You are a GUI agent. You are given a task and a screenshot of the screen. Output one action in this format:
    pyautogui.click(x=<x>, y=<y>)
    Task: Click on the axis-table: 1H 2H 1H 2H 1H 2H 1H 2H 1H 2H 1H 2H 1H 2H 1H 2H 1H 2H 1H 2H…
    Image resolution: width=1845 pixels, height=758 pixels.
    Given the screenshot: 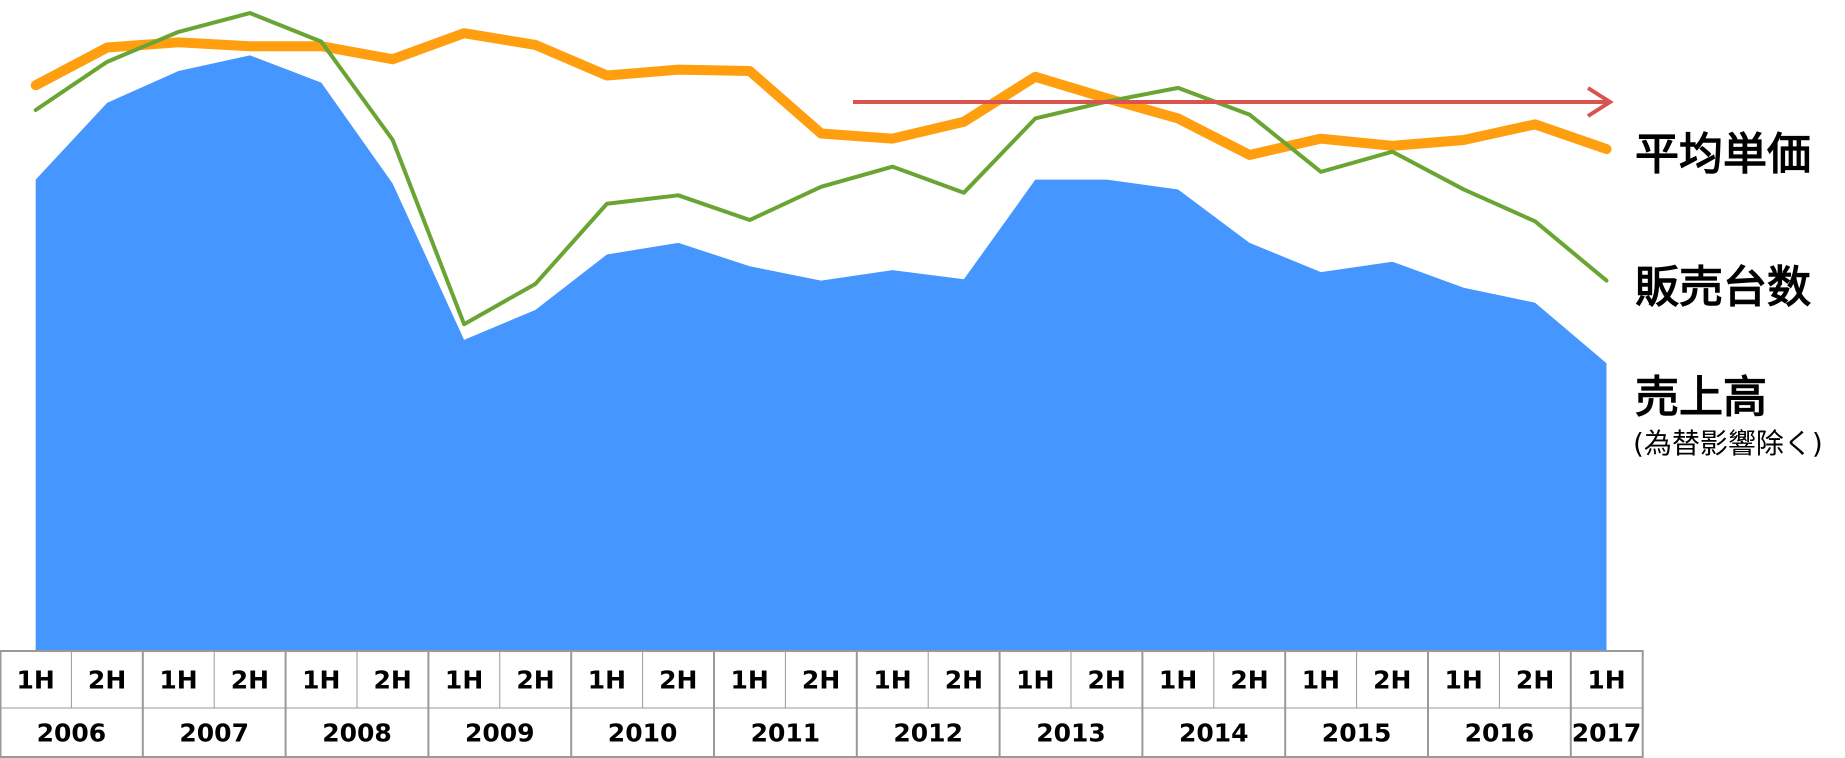 What is the action you would take?
    pyautogui.click(x=822, y=704)
    